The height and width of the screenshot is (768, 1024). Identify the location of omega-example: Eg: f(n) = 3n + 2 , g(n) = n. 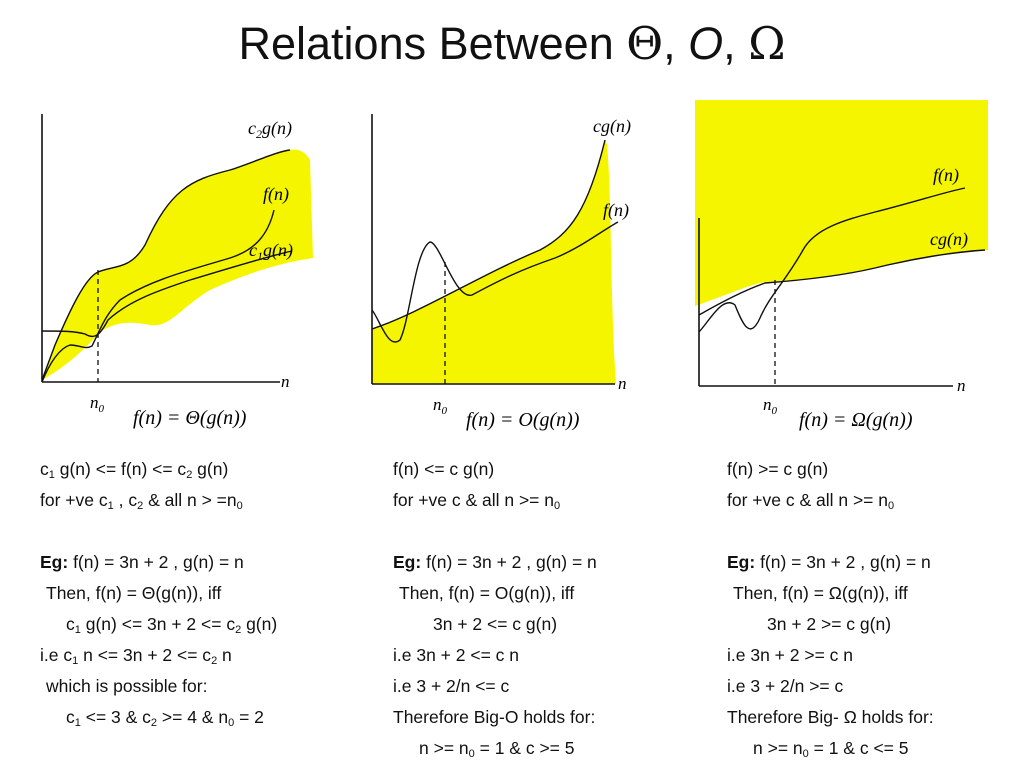
(829, 562).